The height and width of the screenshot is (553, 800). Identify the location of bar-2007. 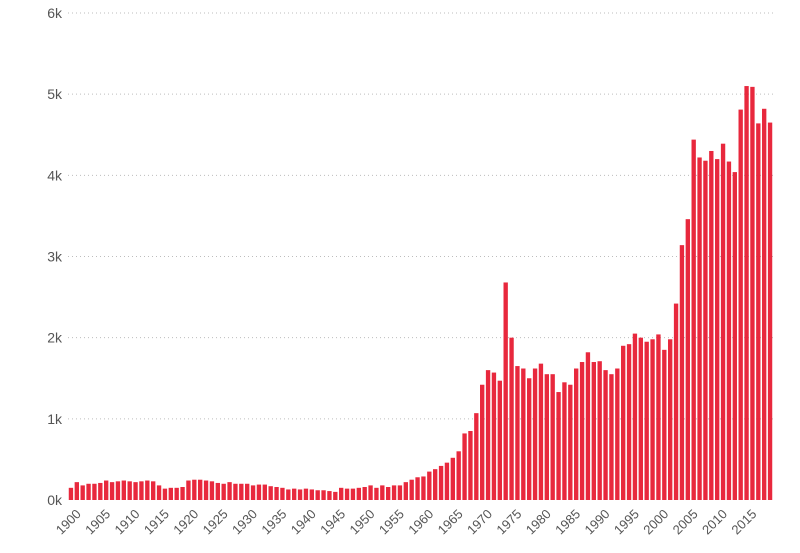
(699, 329).